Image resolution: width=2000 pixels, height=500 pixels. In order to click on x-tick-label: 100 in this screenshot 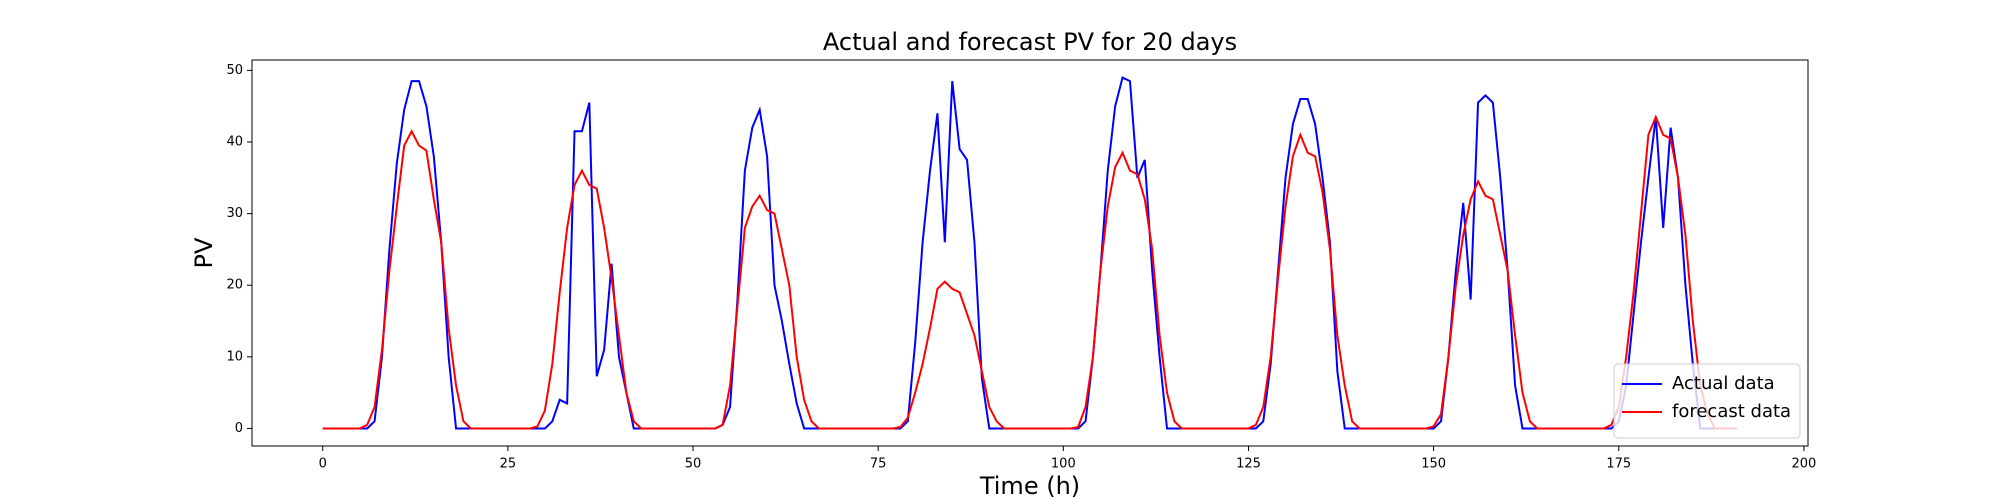, I will do `click(1063, 464)`.